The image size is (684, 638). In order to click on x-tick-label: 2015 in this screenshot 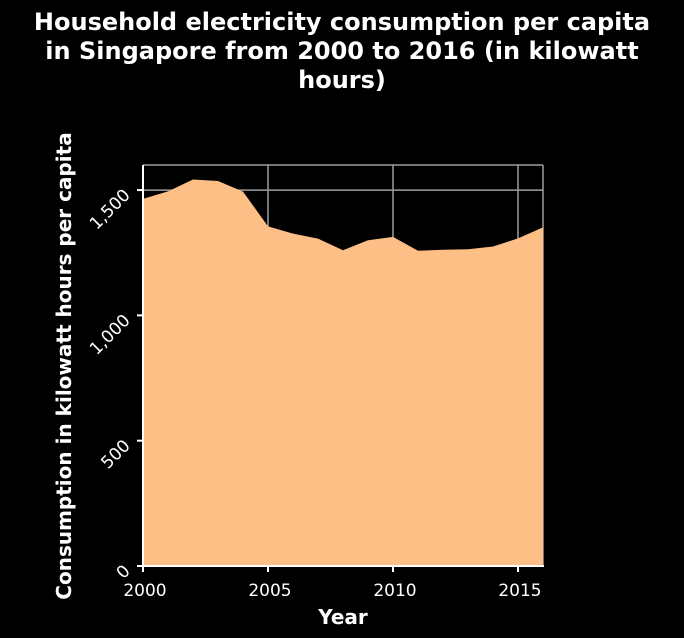, I will do `click(519, 591)`.